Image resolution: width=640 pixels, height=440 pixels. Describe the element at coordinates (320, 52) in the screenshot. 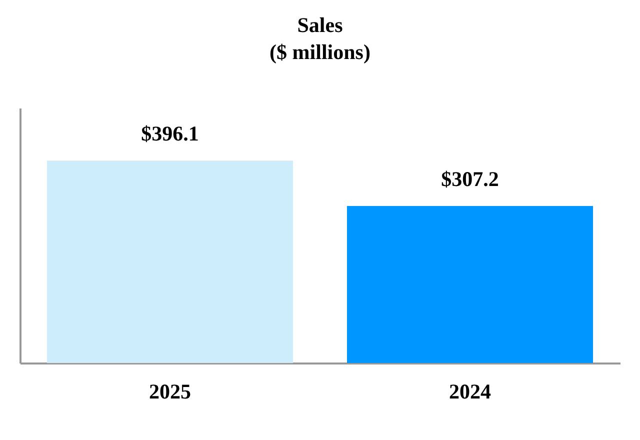

I see `chart-subtitle: ($ millions)` at that location.